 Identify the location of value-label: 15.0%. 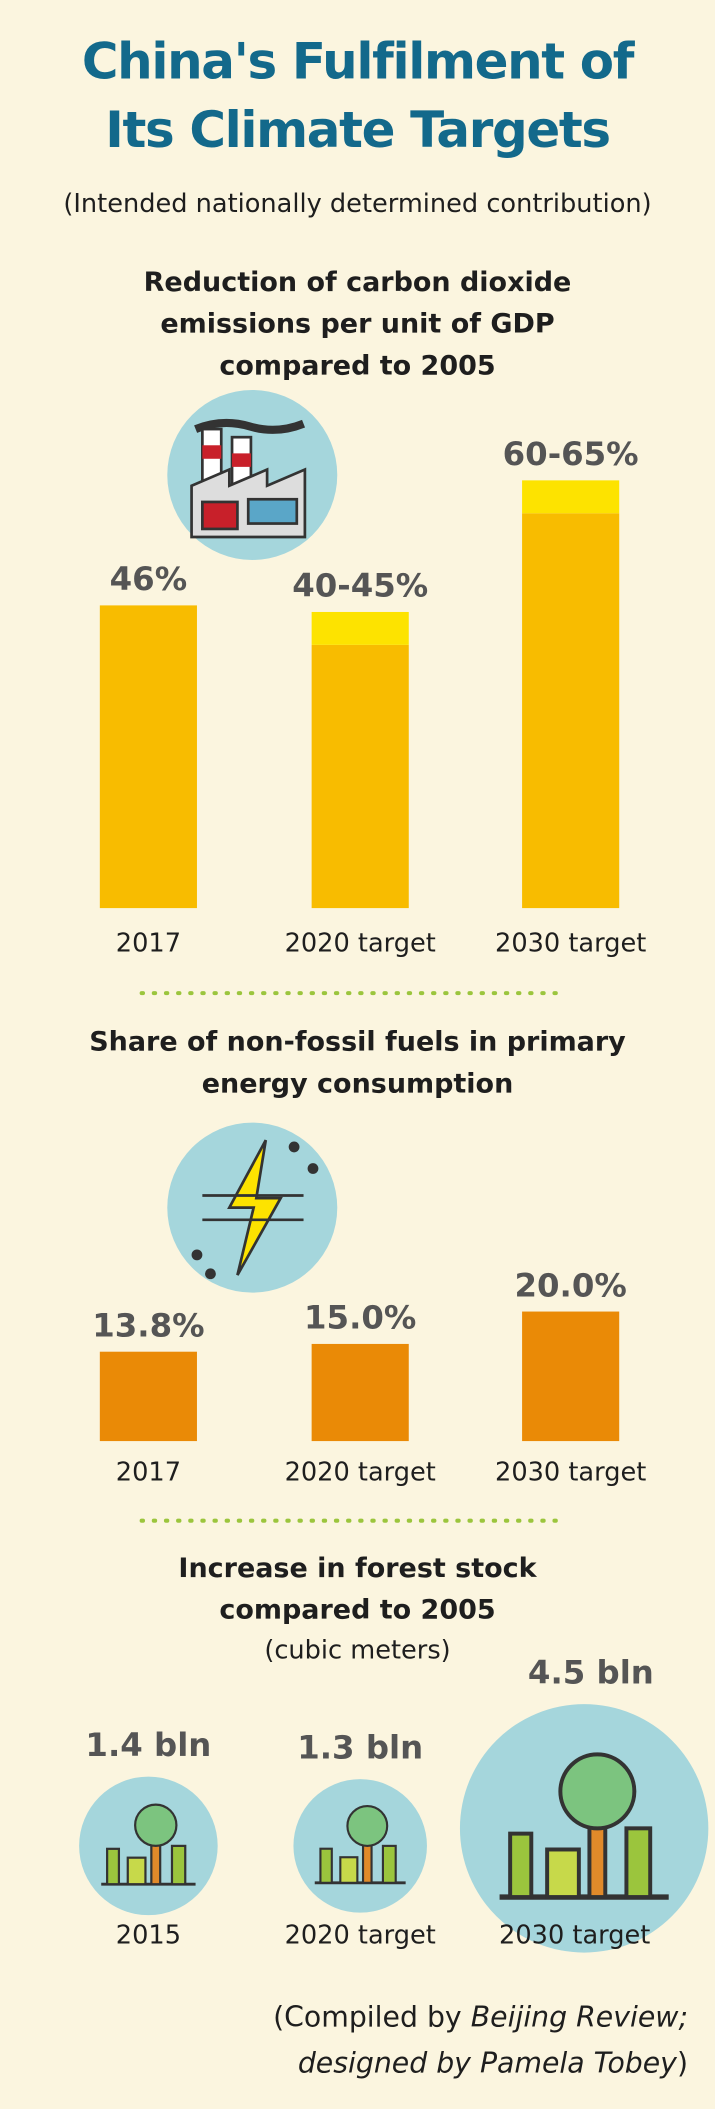
(360, 1318).